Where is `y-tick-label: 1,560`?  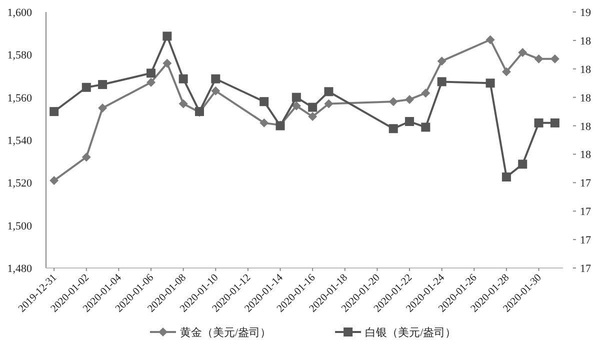
y-tick-label: 1,560 is located at coordinates (19, 98).